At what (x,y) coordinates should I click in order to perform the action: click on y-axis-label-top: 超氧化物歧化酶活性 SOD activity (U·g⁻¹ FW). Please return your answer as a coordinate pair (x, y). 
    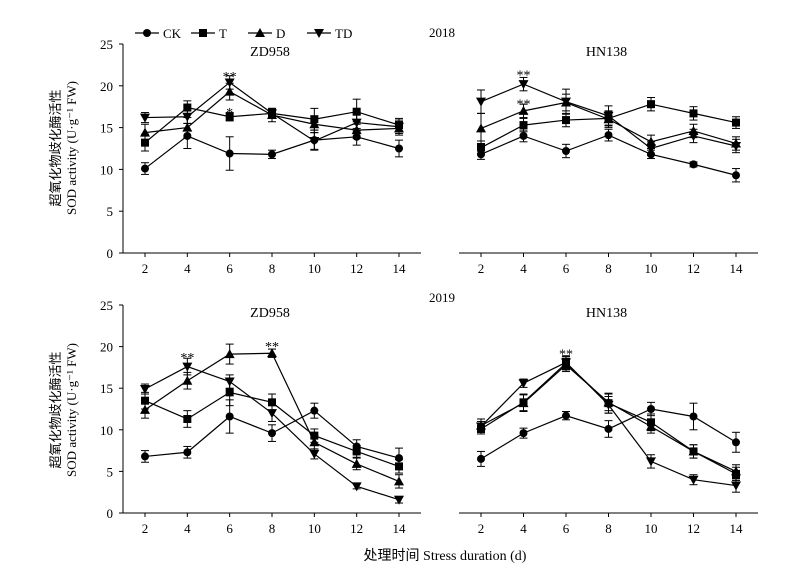
    Looking at the image, I should click on (63, 148).